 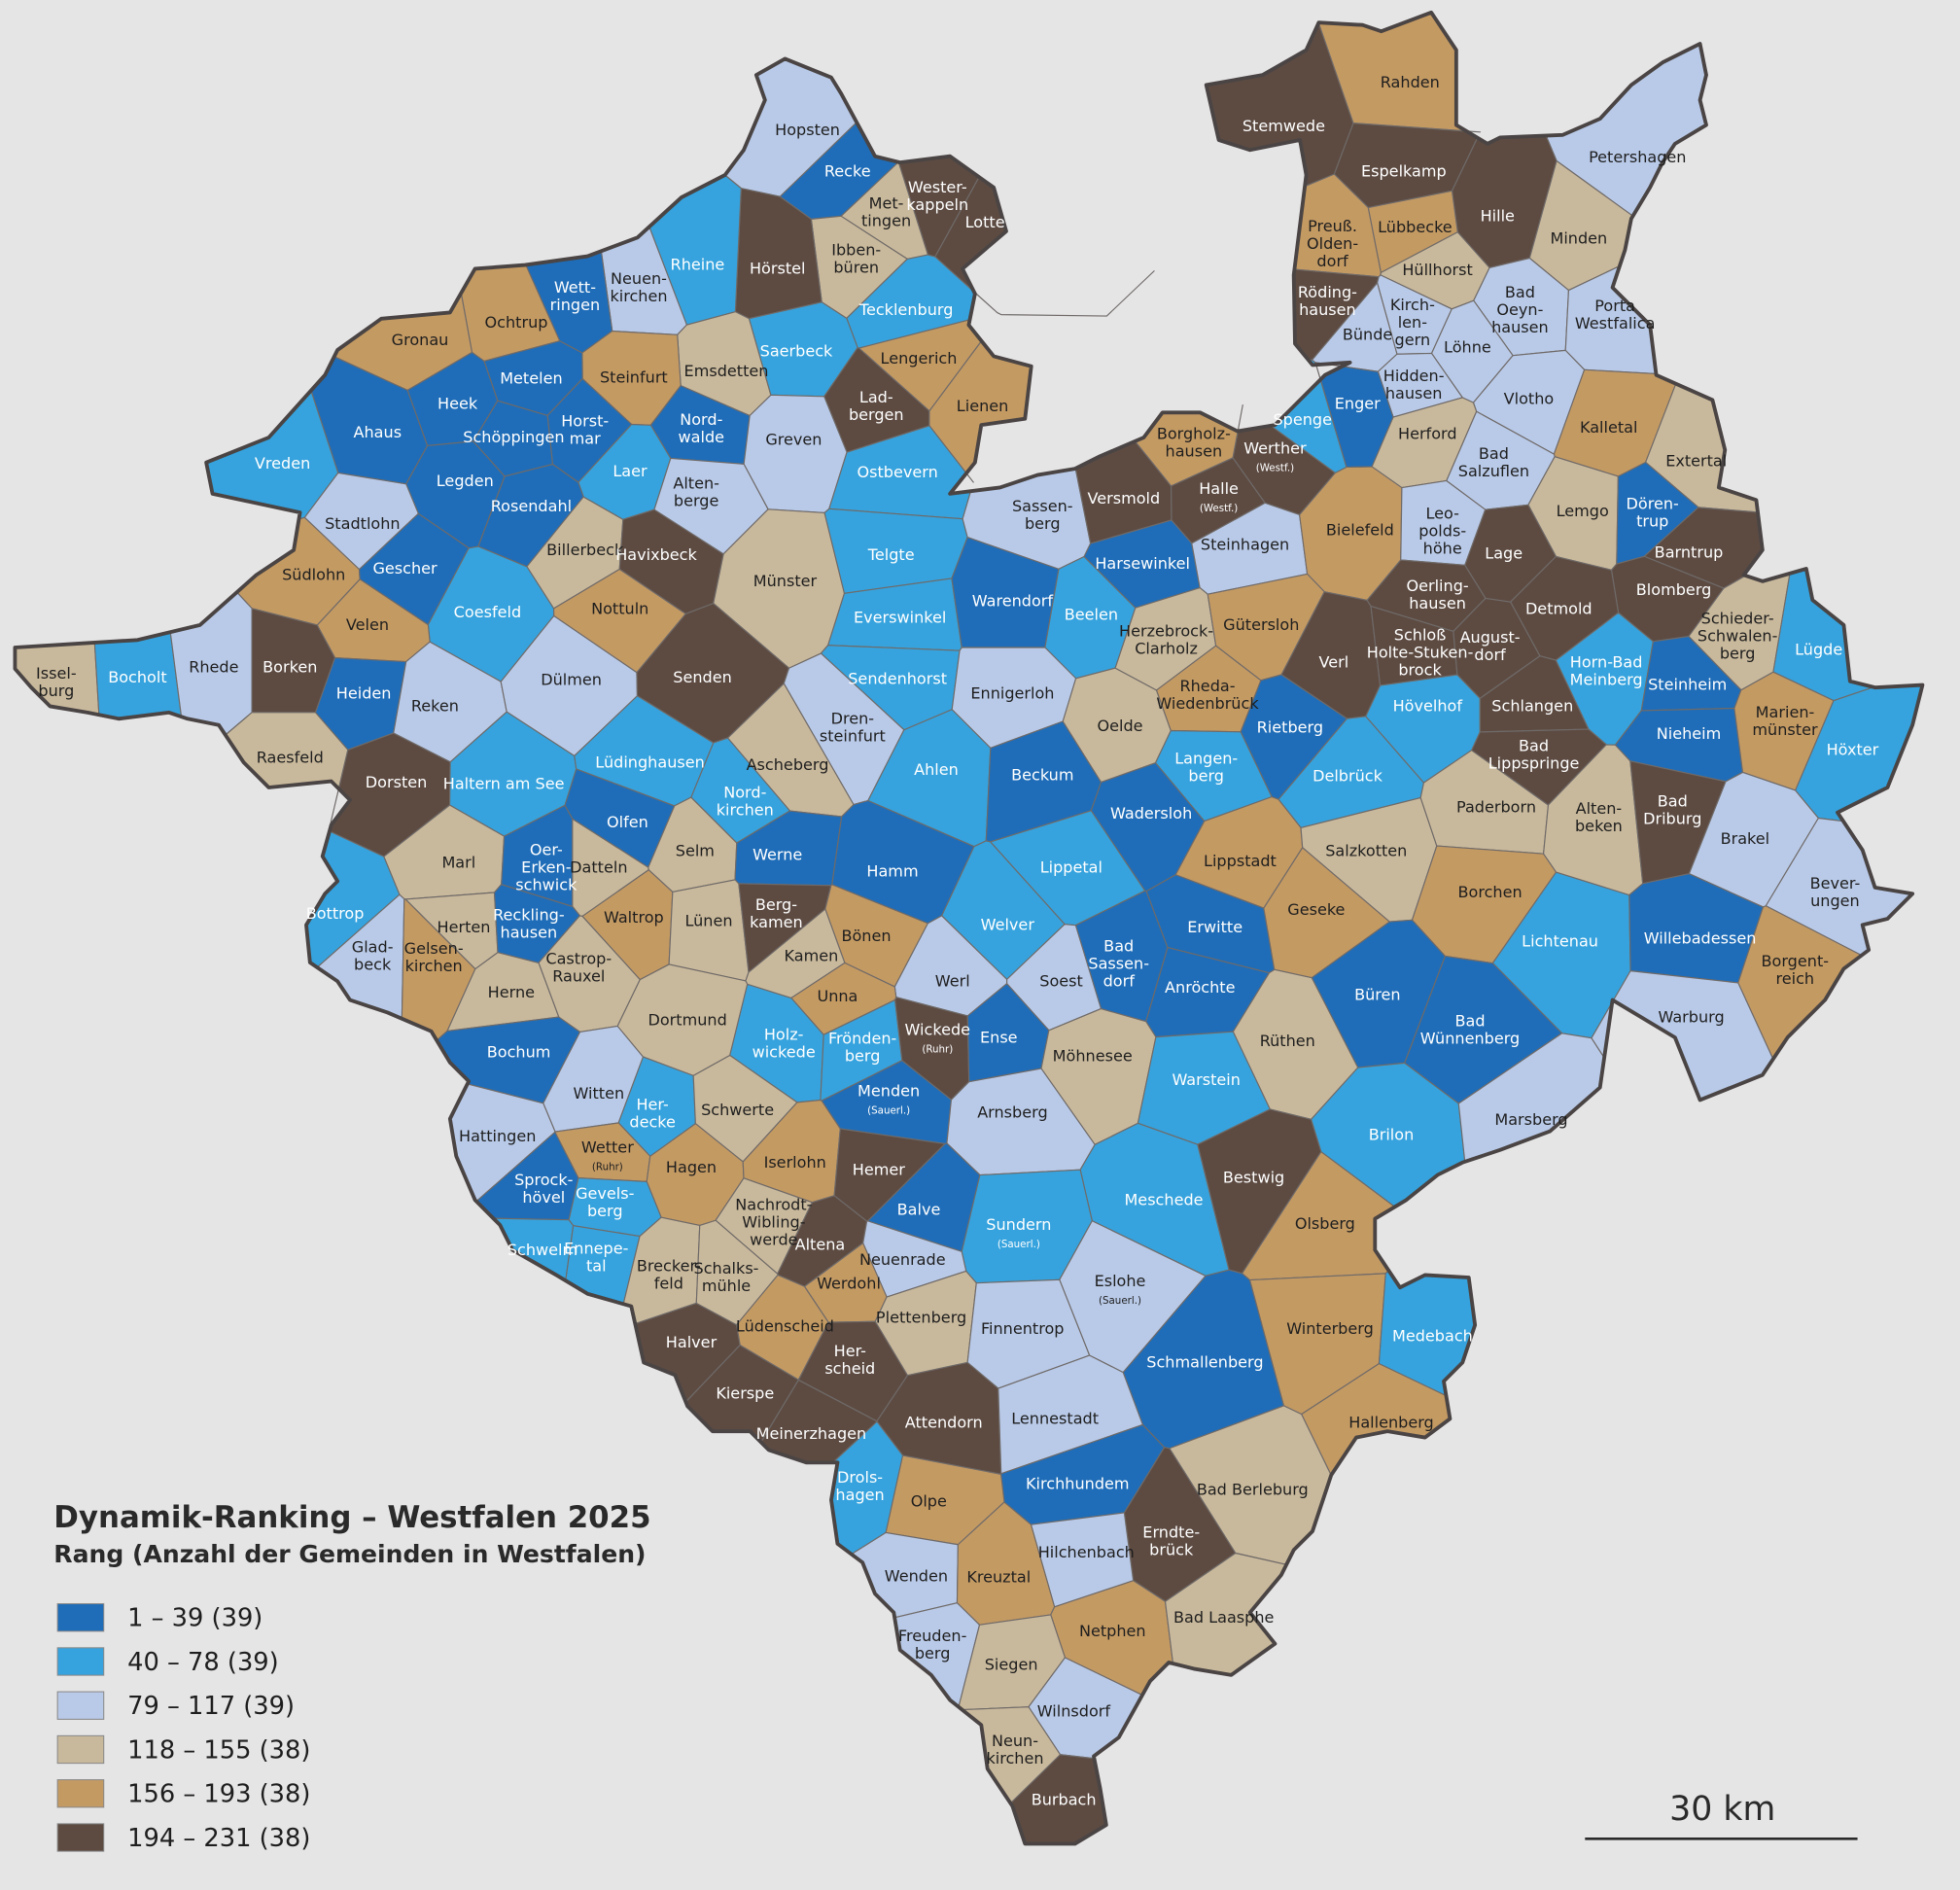 I want to click on municipality-label: Plettenberg, so click(x=921, y=1317).